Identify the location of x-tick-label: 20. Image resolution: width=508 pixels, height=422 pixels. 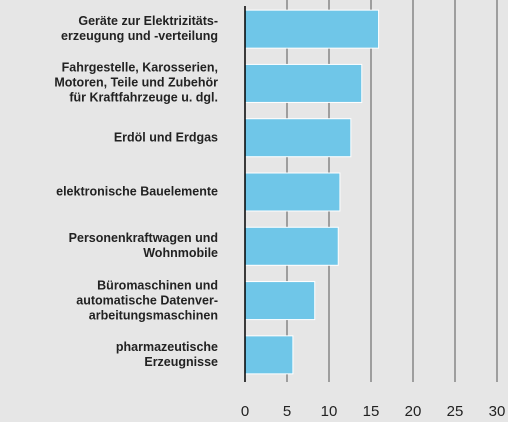
(413, 411).